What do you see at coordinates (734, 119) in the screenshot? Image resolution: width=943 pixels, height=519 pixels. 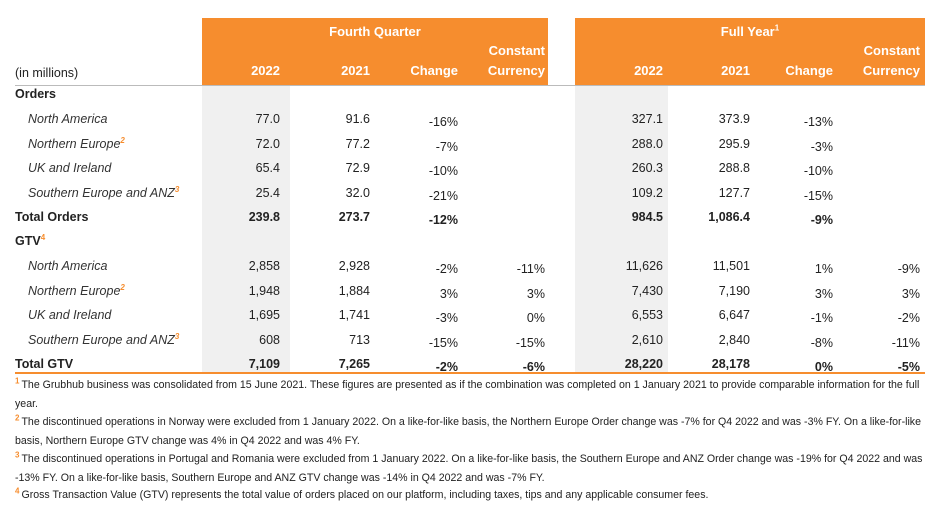 I see `cell-value: 373.9` at bounding box center [734, 119].